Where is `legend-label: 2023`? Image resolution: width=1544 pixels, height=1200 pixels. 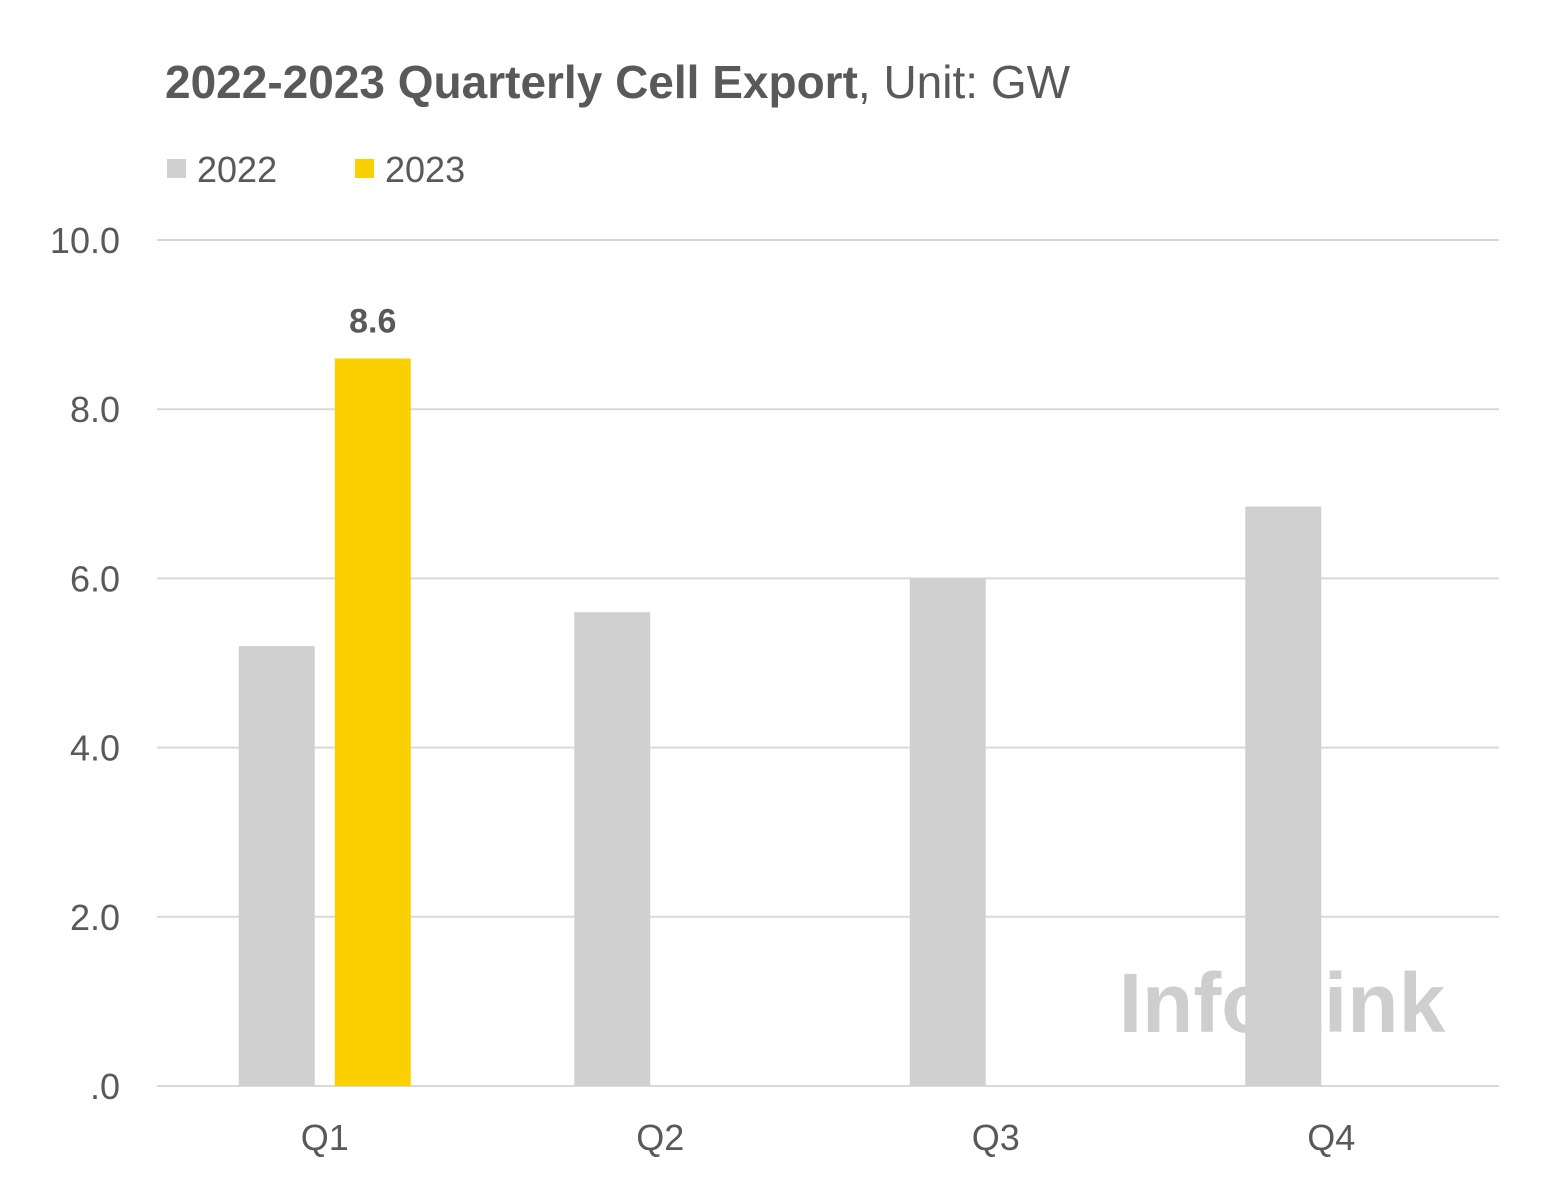
legend-label: 2023 is located at coordinates (425, 169).